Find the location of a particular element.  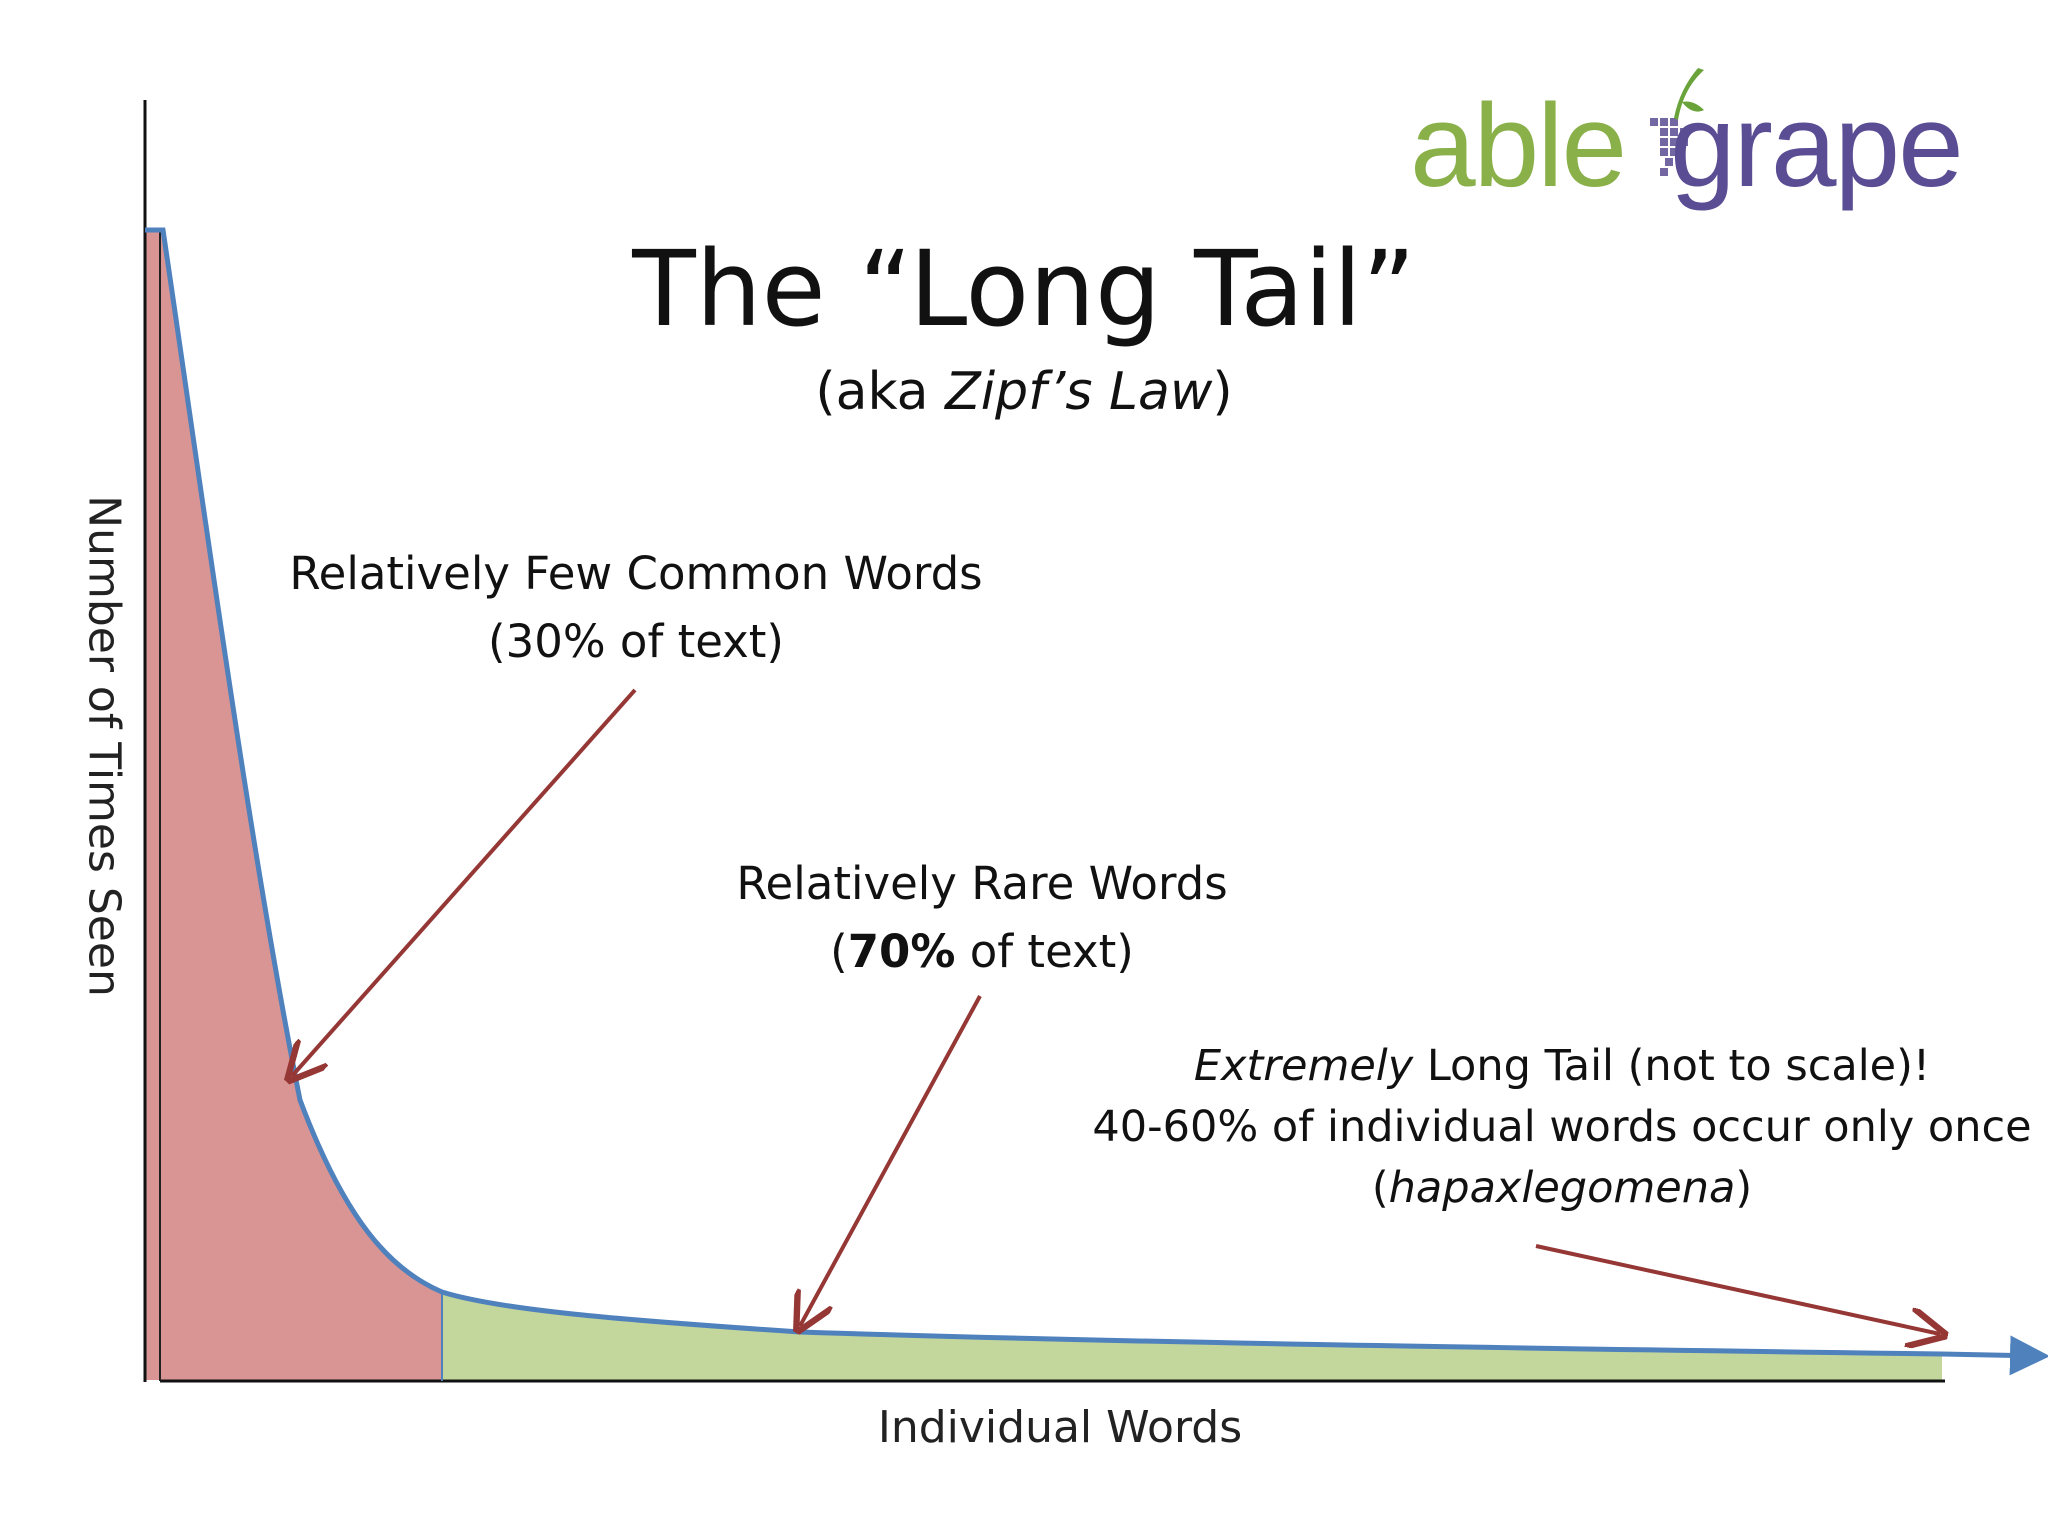

x-axis-label: Individual Words is located at coordinates (1060, 1427).